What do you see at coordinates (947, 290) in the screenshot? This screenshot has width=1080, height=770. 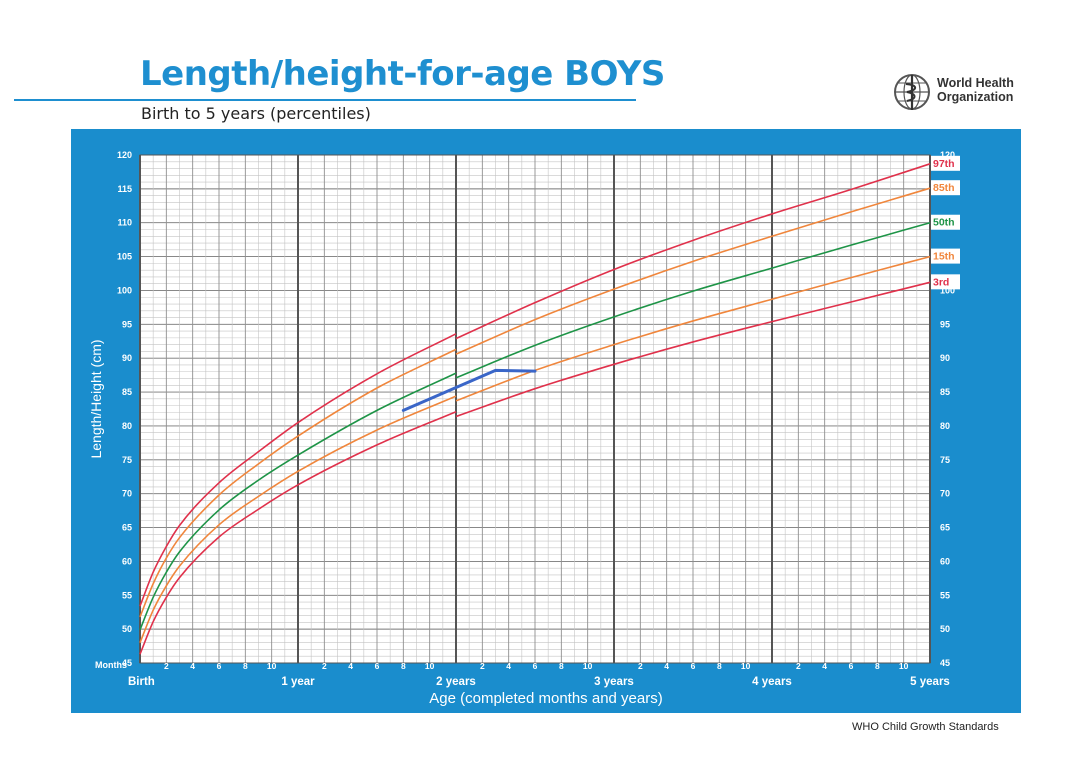 I see `y-tick-label-right: 100` at bounding box center [947, 290].